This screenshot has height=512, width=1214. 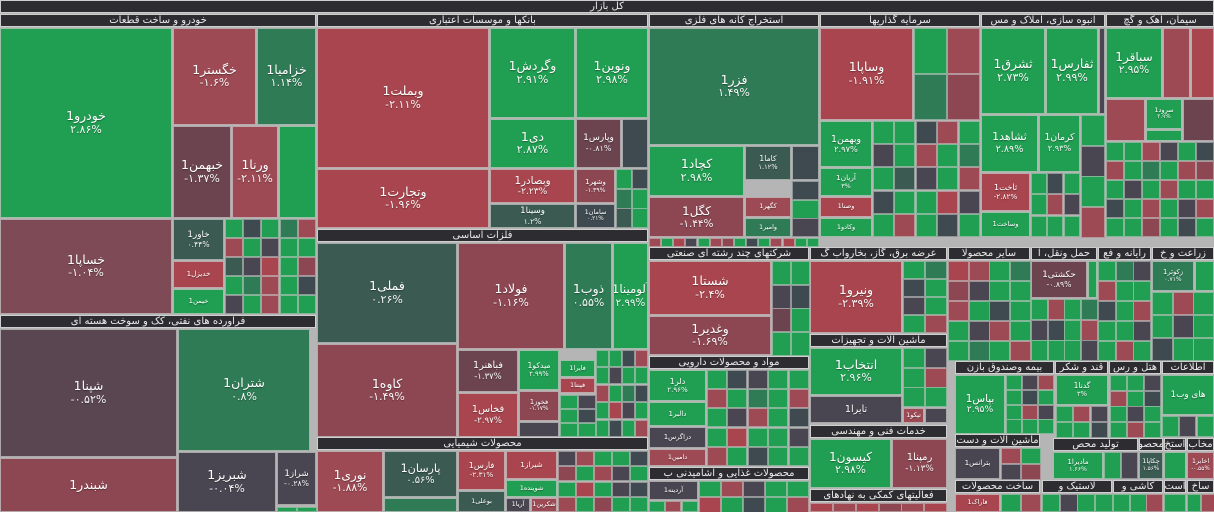 I want to click on sector-header: فلزات اساسی, so click(x=482, y=235).